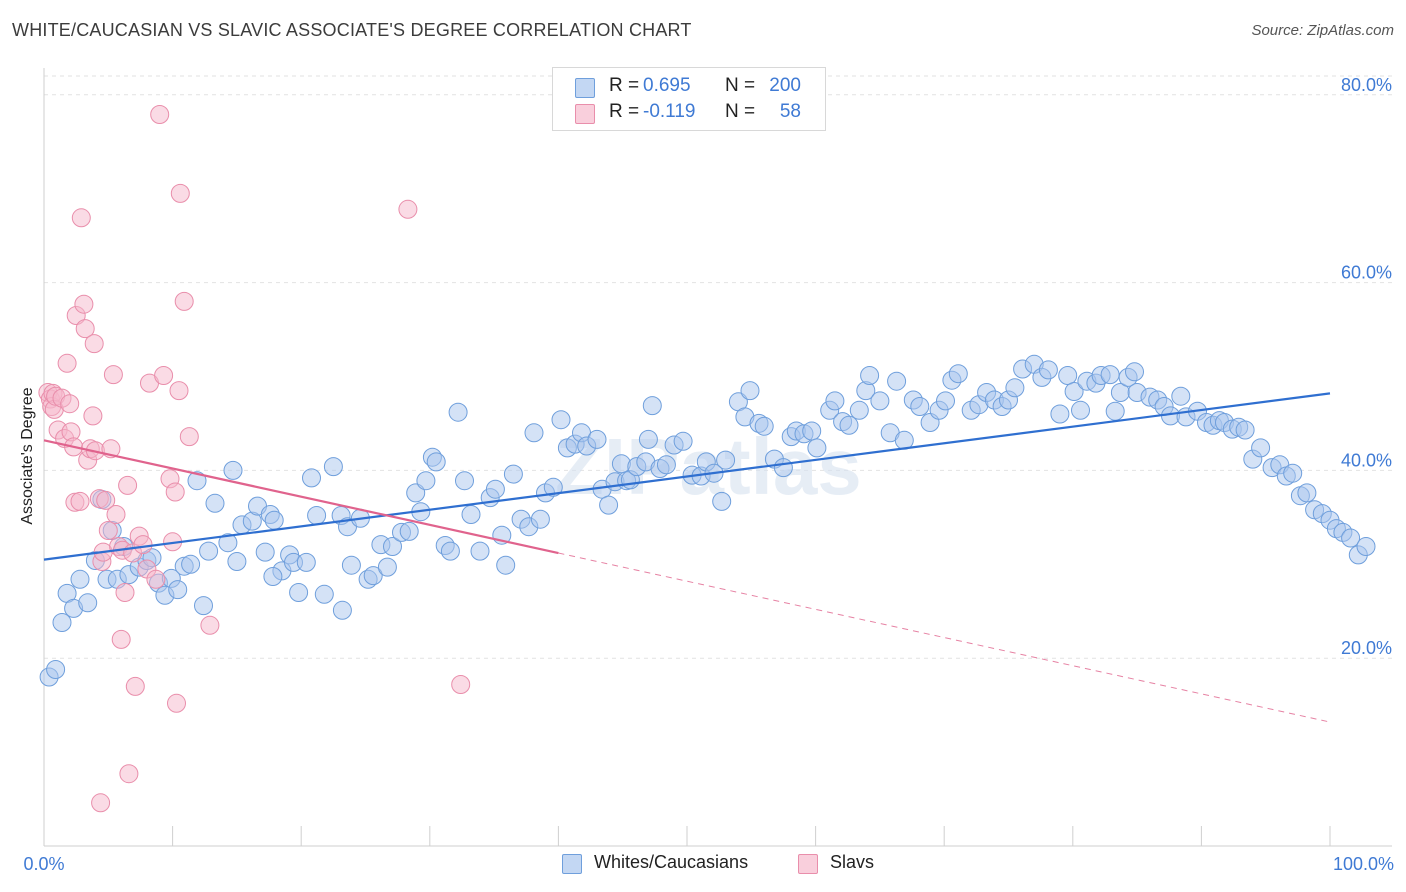 Image resolution: width=1406 pixels, height=892 pixels. Describe the element at coordinates (1366, 273) in the screenshot. I see `y-tick-label: 60.0%` at that location.